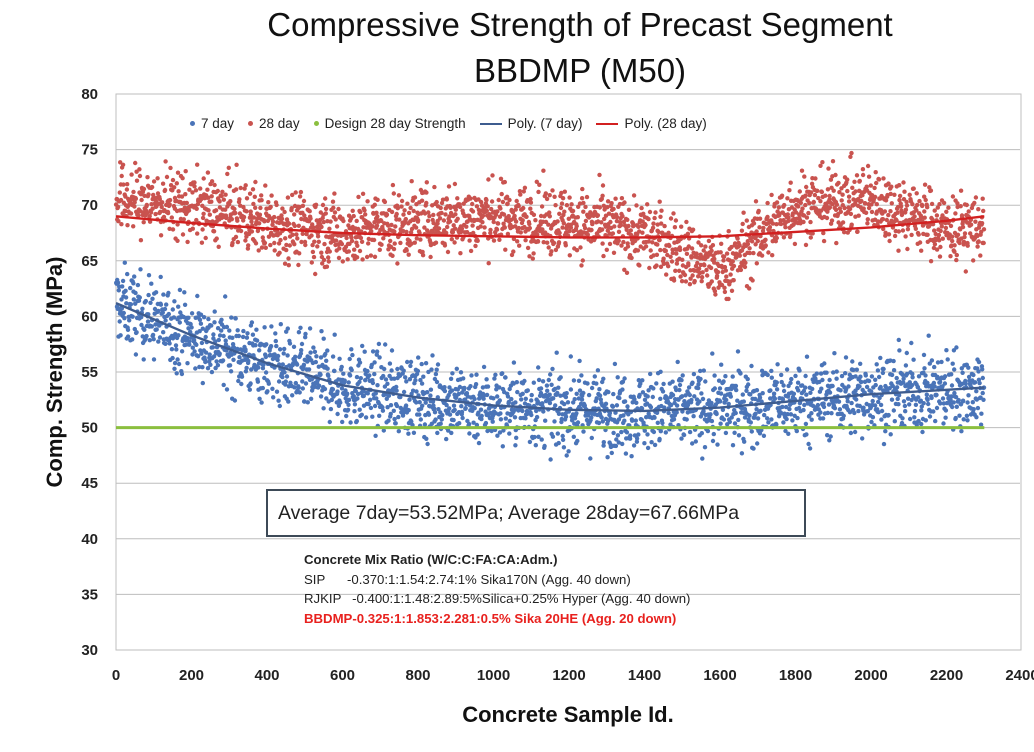  I want to click on x-tick-label-1000: 1000, so click(493, 675).